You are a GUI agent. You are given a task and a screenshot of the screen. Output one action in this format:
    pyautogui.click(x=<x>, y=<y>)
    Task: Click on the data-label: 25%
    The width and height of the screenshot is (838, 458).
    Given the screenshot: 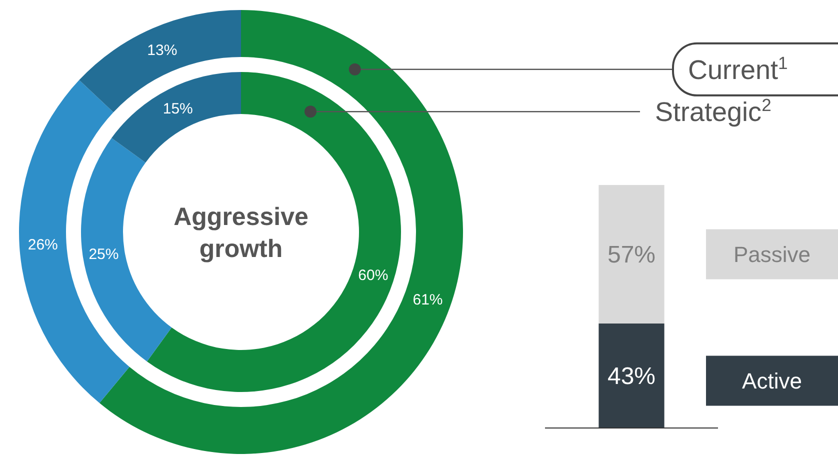 What is the action you would take?
    pyautogui.click(x=103, y=254)
    